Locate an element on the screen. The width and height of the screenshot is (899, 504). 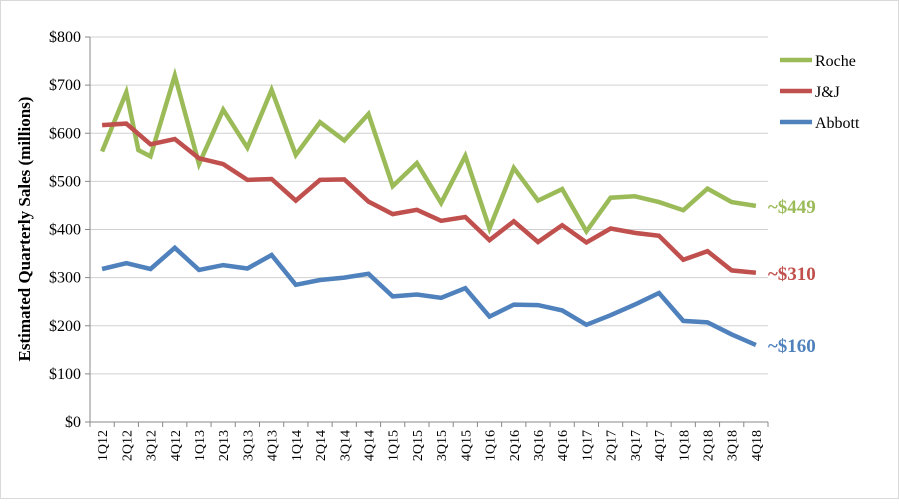
x-tick-label: 1Q13 is located at coordinates (200, 445).